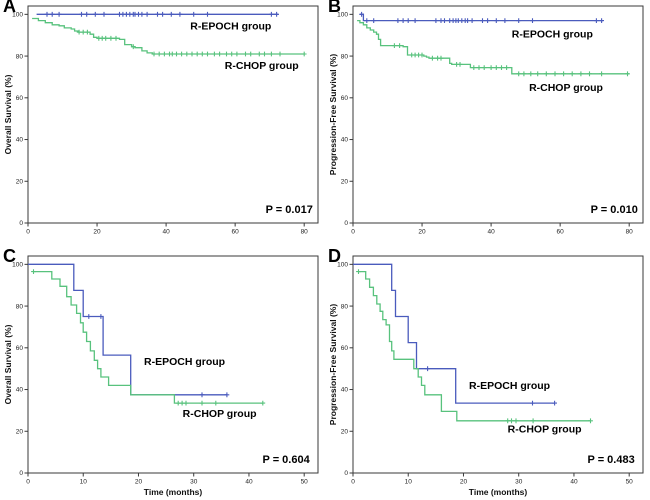 The height and width of the screenshot is (500, 650). Describe the element at coordinates (334, 256) in the screenshot. I see `panel-letter-D: D` at that location.